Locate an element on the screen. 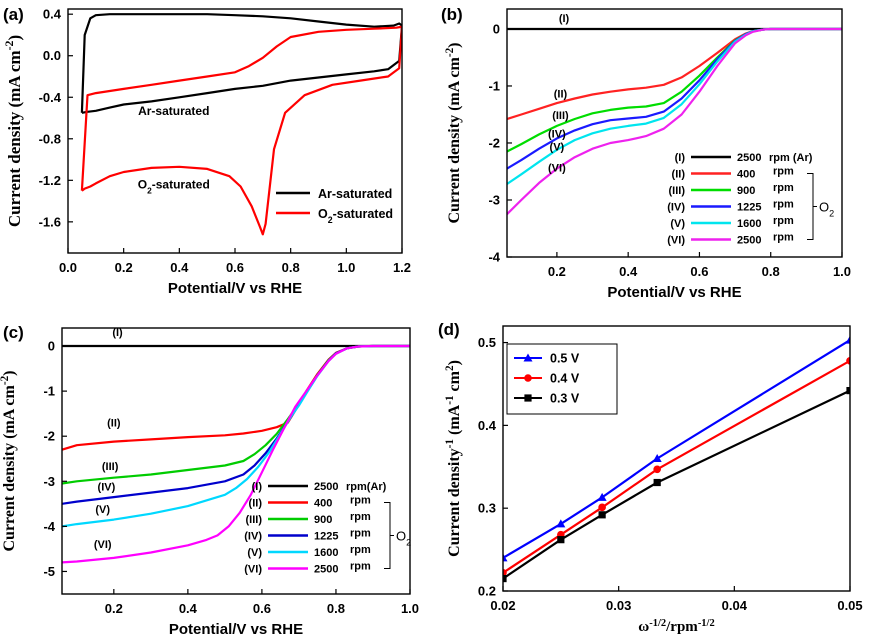 Image resolution: width=869 pixels, height=644 pixels. x-tick-label: 1.2 is located at coordinates (402, 267).